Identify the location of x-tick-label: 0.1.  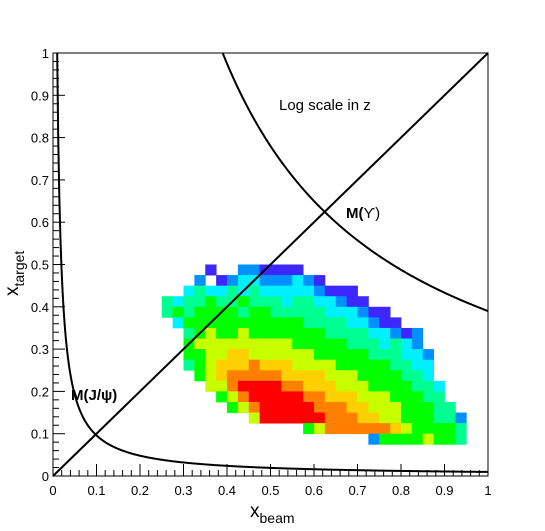
(96, 490).